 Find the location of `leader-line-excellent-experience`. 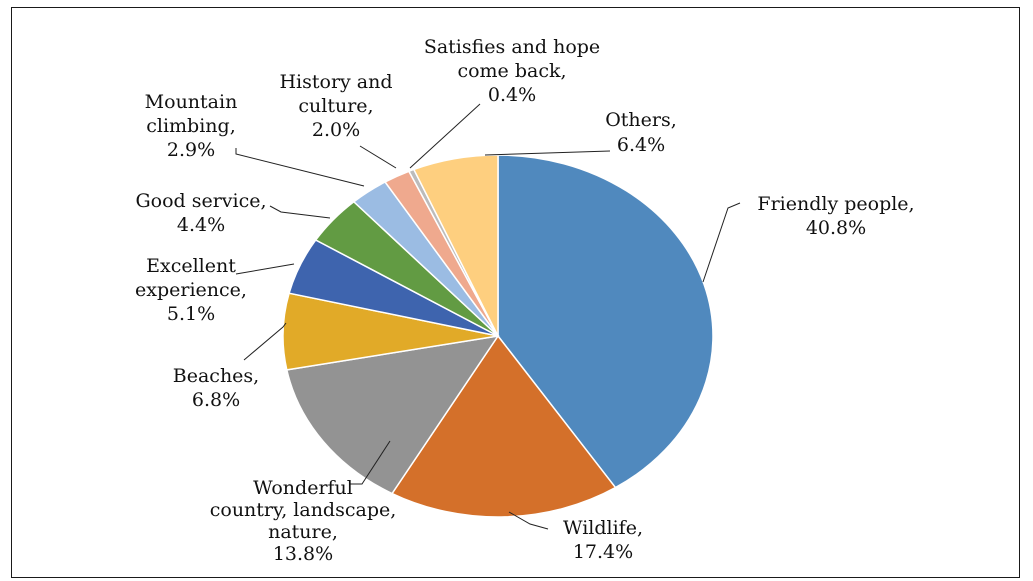

leader-line-excellent-experience is located at coordinates (265, 269).